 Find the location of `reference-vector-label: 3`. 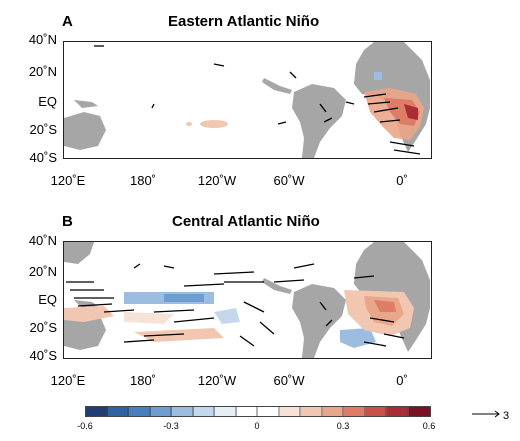

reference-vector-label: 3 is located at coordinates (506, 416).